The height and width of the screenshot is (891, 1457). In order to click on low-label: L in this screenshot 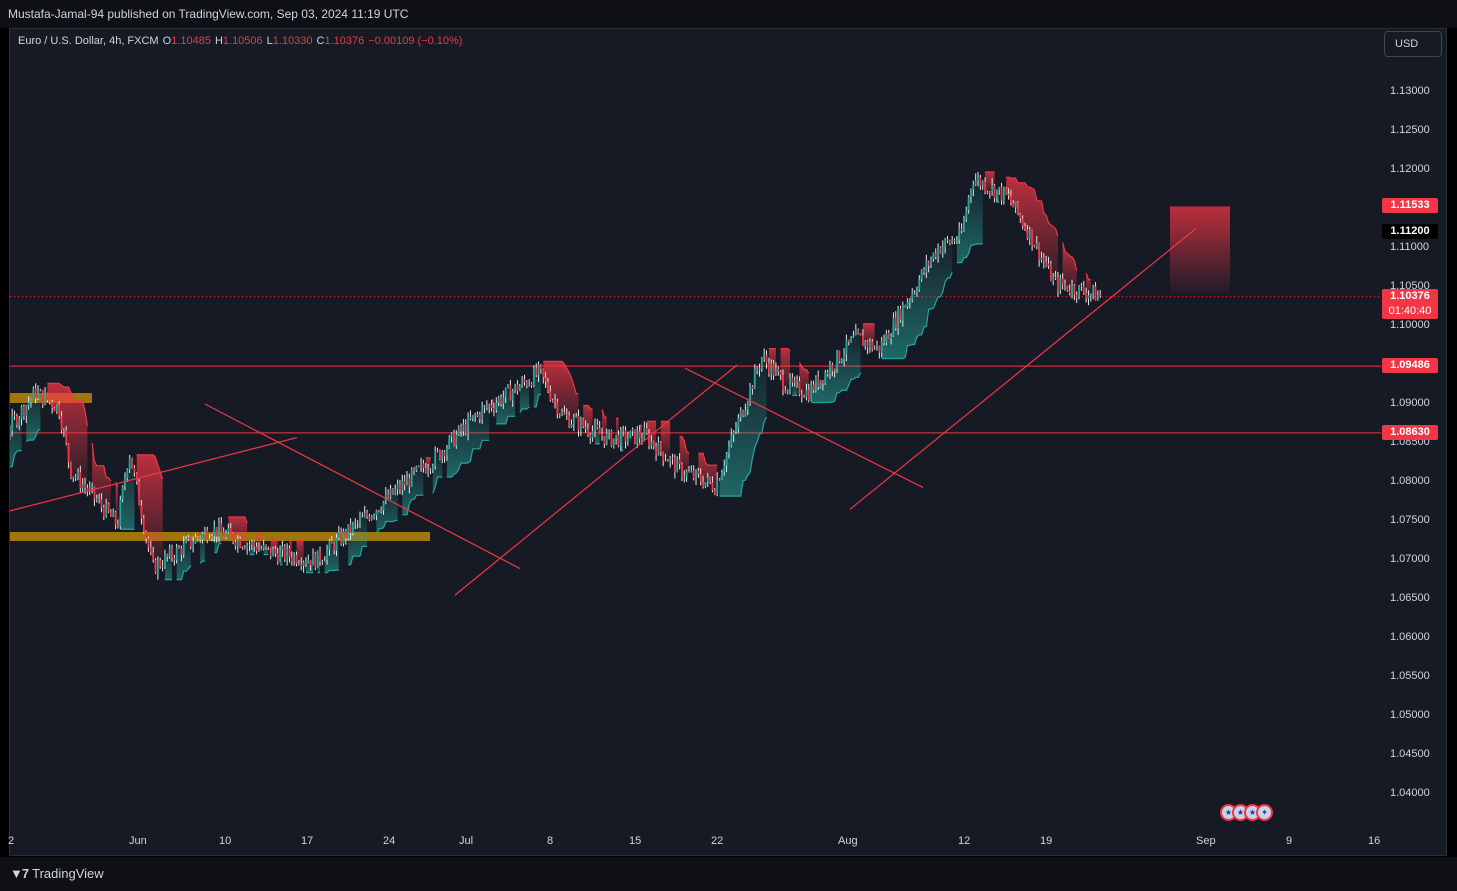, I will do `click(269, 41)`.